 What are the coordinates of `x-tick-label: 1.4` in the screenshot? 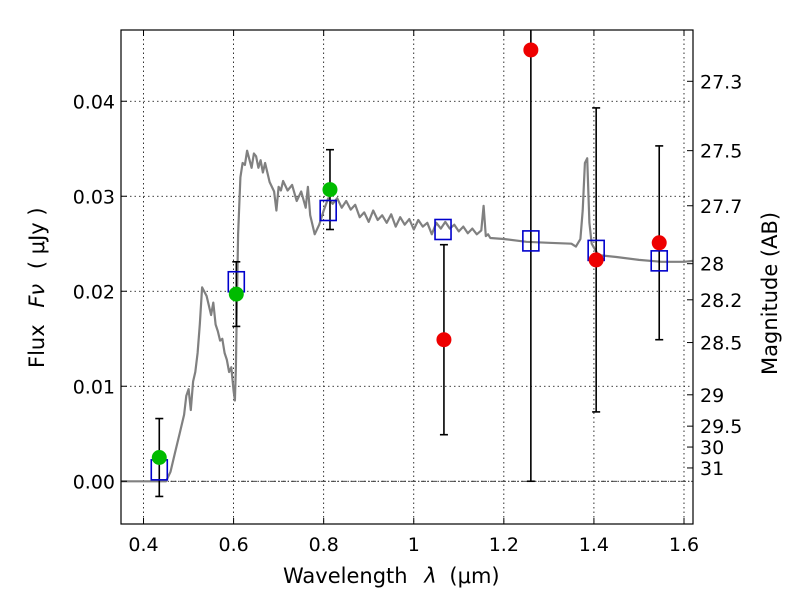 It's located at (594, 545).